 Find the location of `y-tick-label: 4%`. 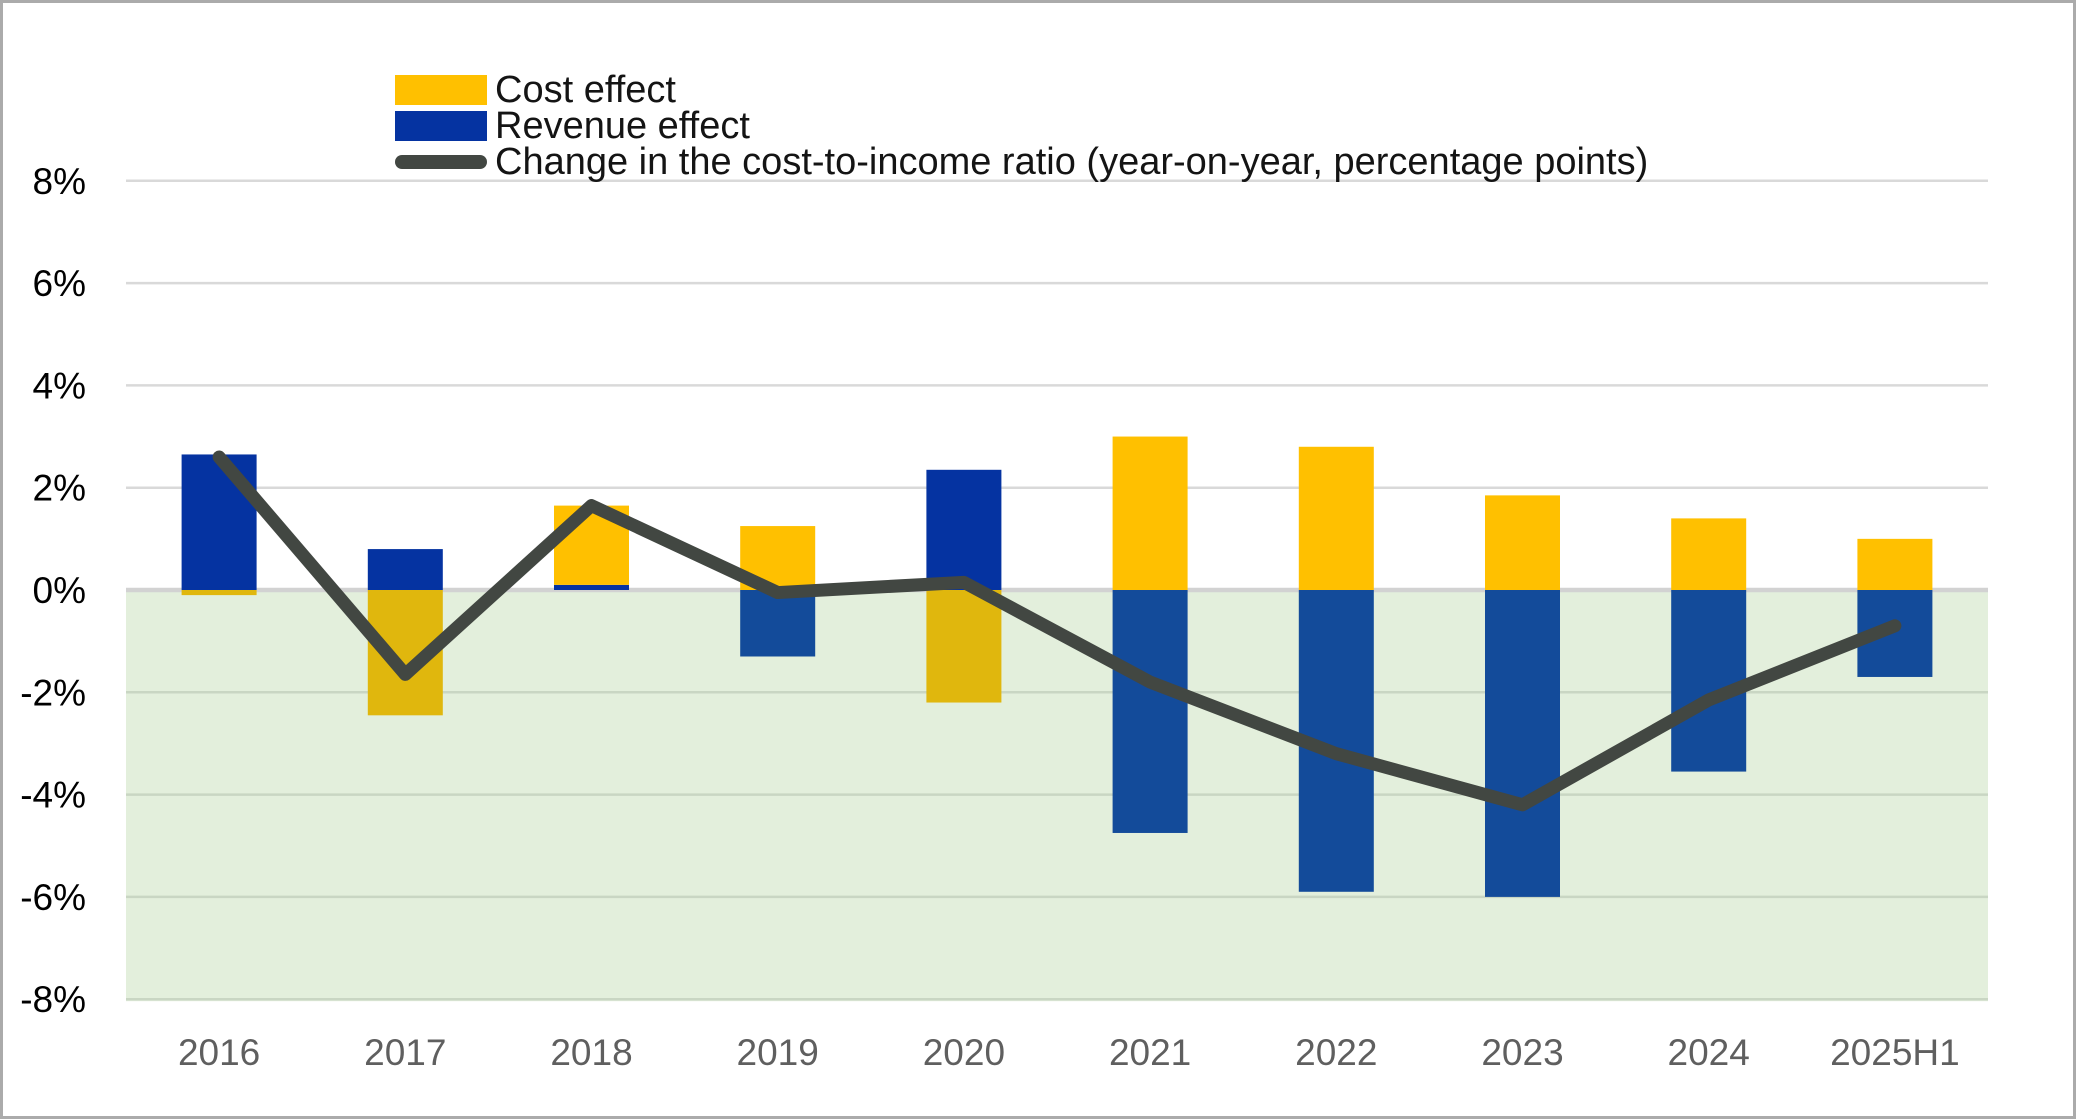

y-tick-label: 4% is located at coordinates (59, 385).